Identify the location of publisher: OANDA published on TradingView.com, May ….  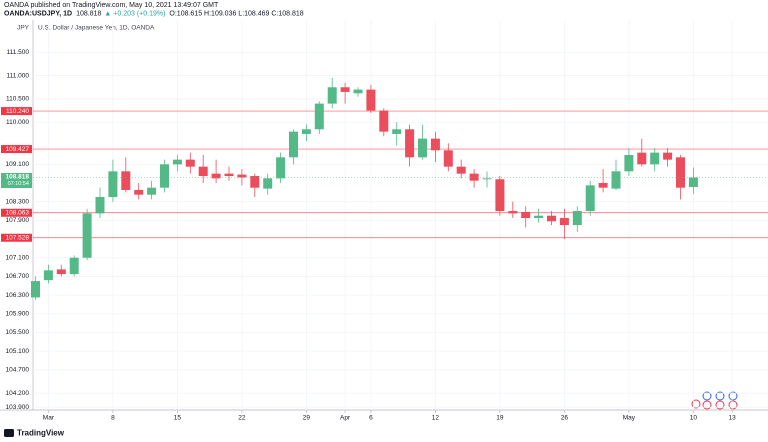
(111, 5).